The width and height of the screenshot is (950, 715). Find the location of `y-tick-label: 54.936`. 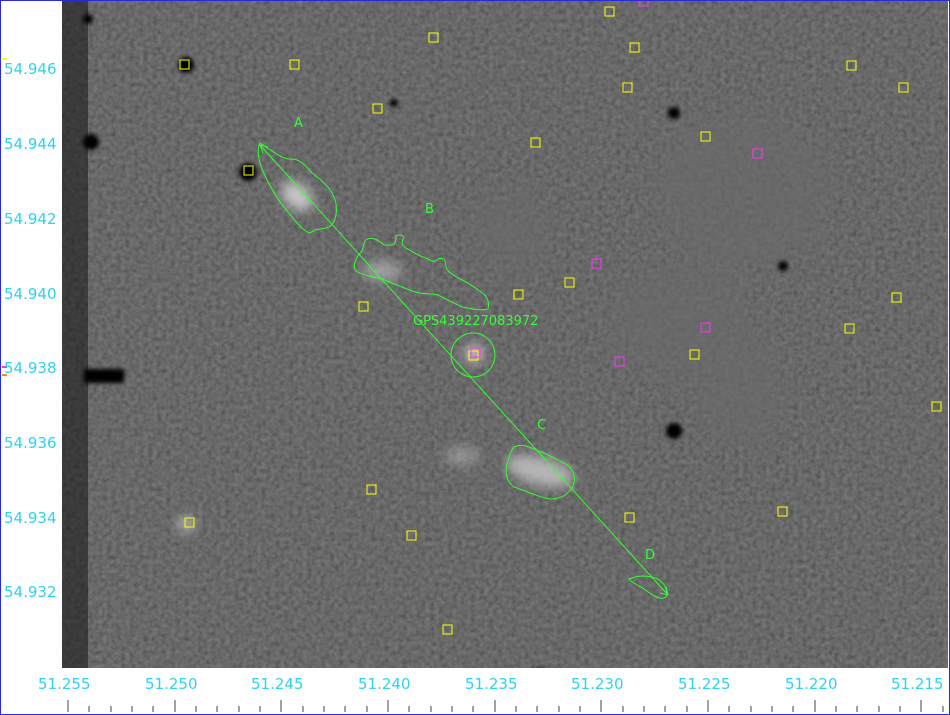

y-tick-label: 54.936 is located at coordinates (30, 443).